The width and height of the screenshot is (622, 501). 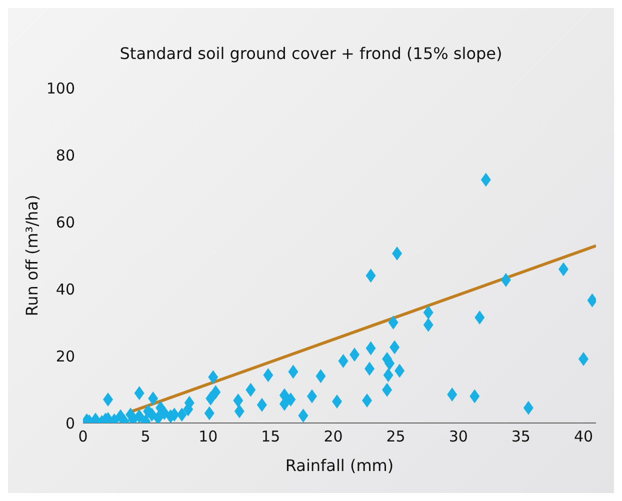 What do you see at coordinates (520, 437) in the screenshot?
I see `x-tick-label: 35` at bounding box center [520, 437].